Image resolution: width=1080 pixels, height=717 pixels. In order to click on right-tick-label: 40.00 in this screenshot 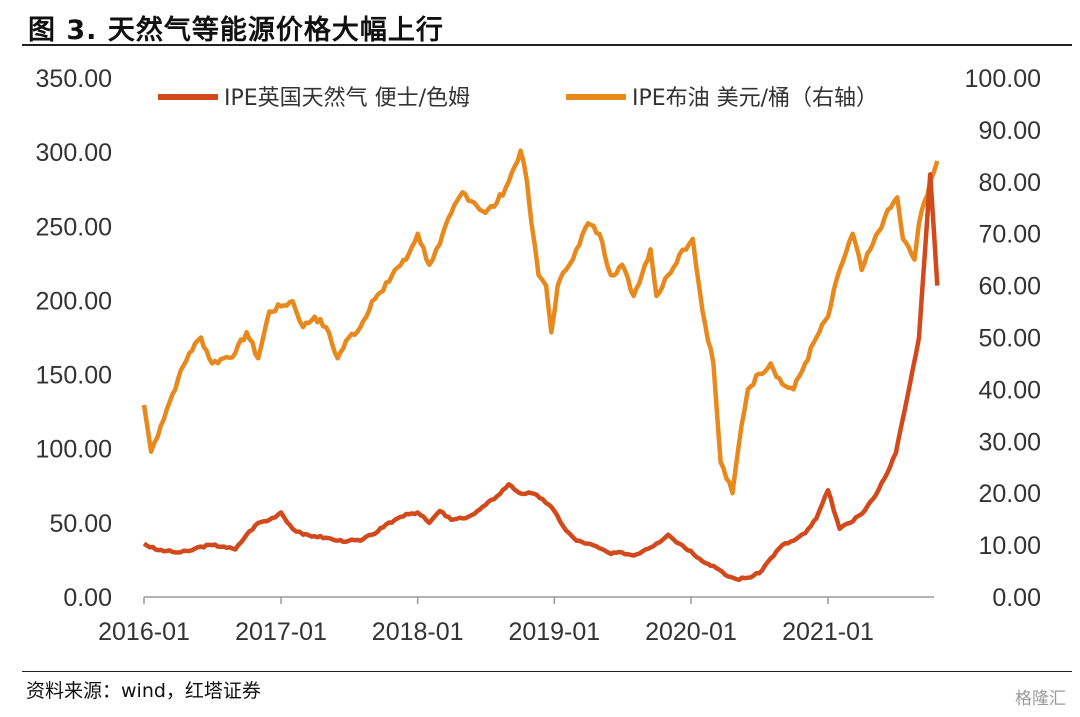, I will do `click(1009, 390)`.